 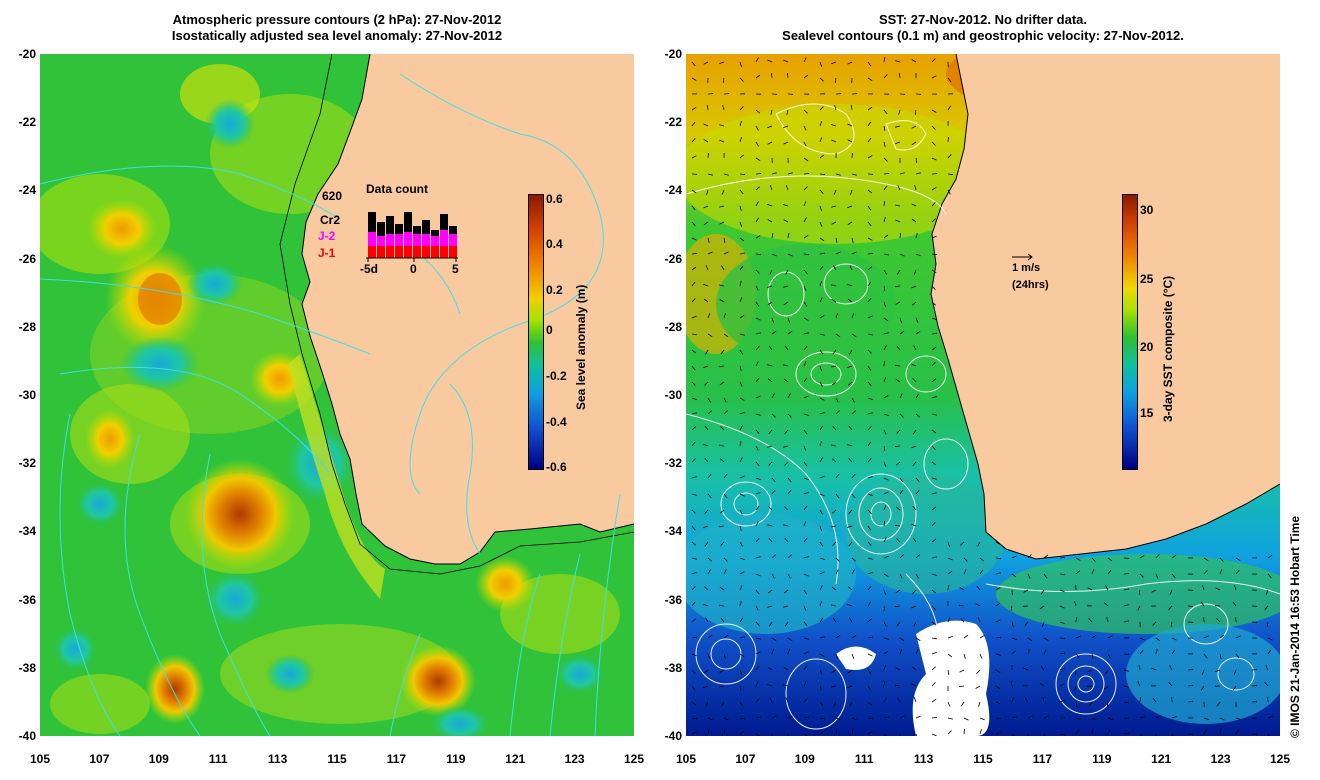 I want to click on sla-tick-minus0.6: -0.6, so click(x=556, y=467).